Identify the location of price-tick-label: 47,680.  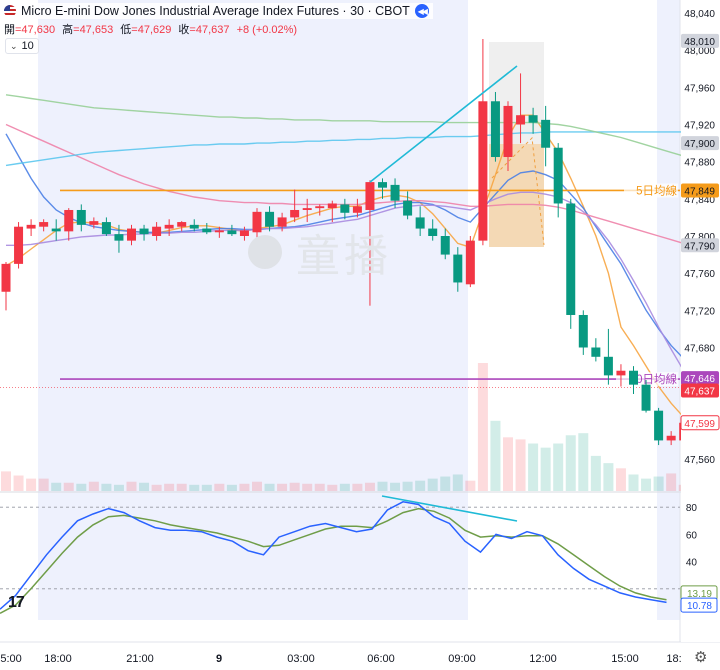
(699, 349).